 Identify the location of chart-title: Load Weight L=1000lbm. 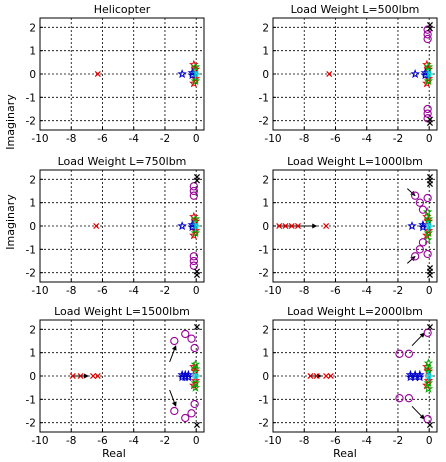
(355, 161).